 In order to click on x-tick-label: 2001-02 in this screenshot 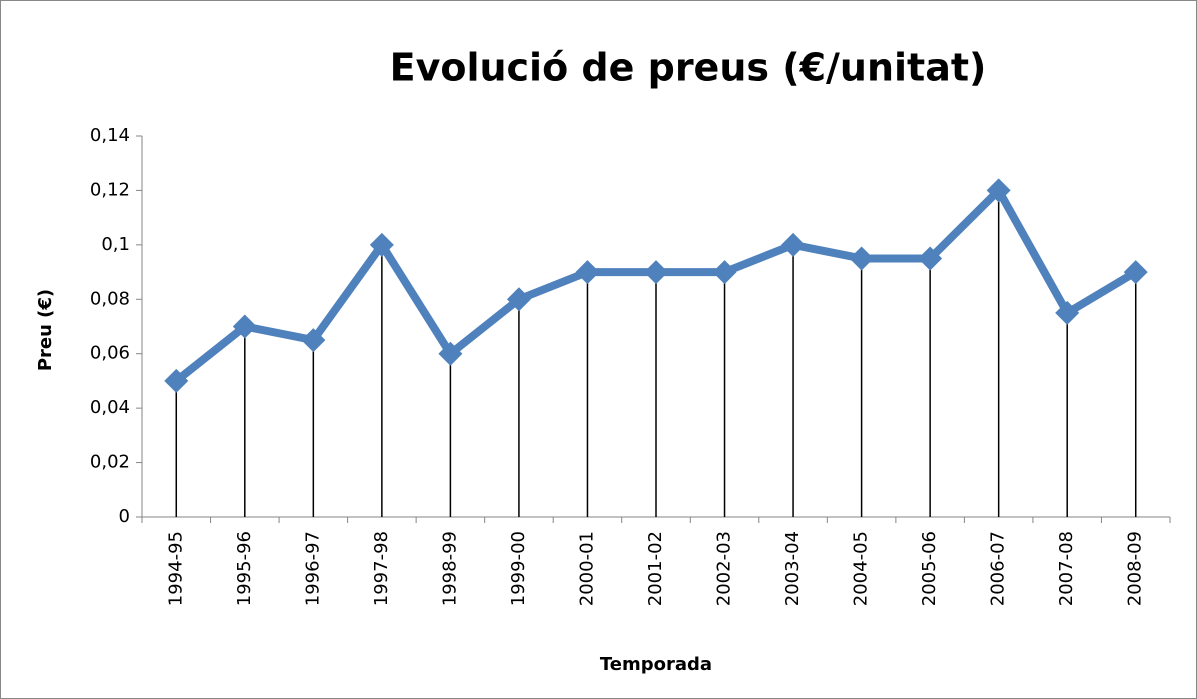, I will do `click(655, 568)`.